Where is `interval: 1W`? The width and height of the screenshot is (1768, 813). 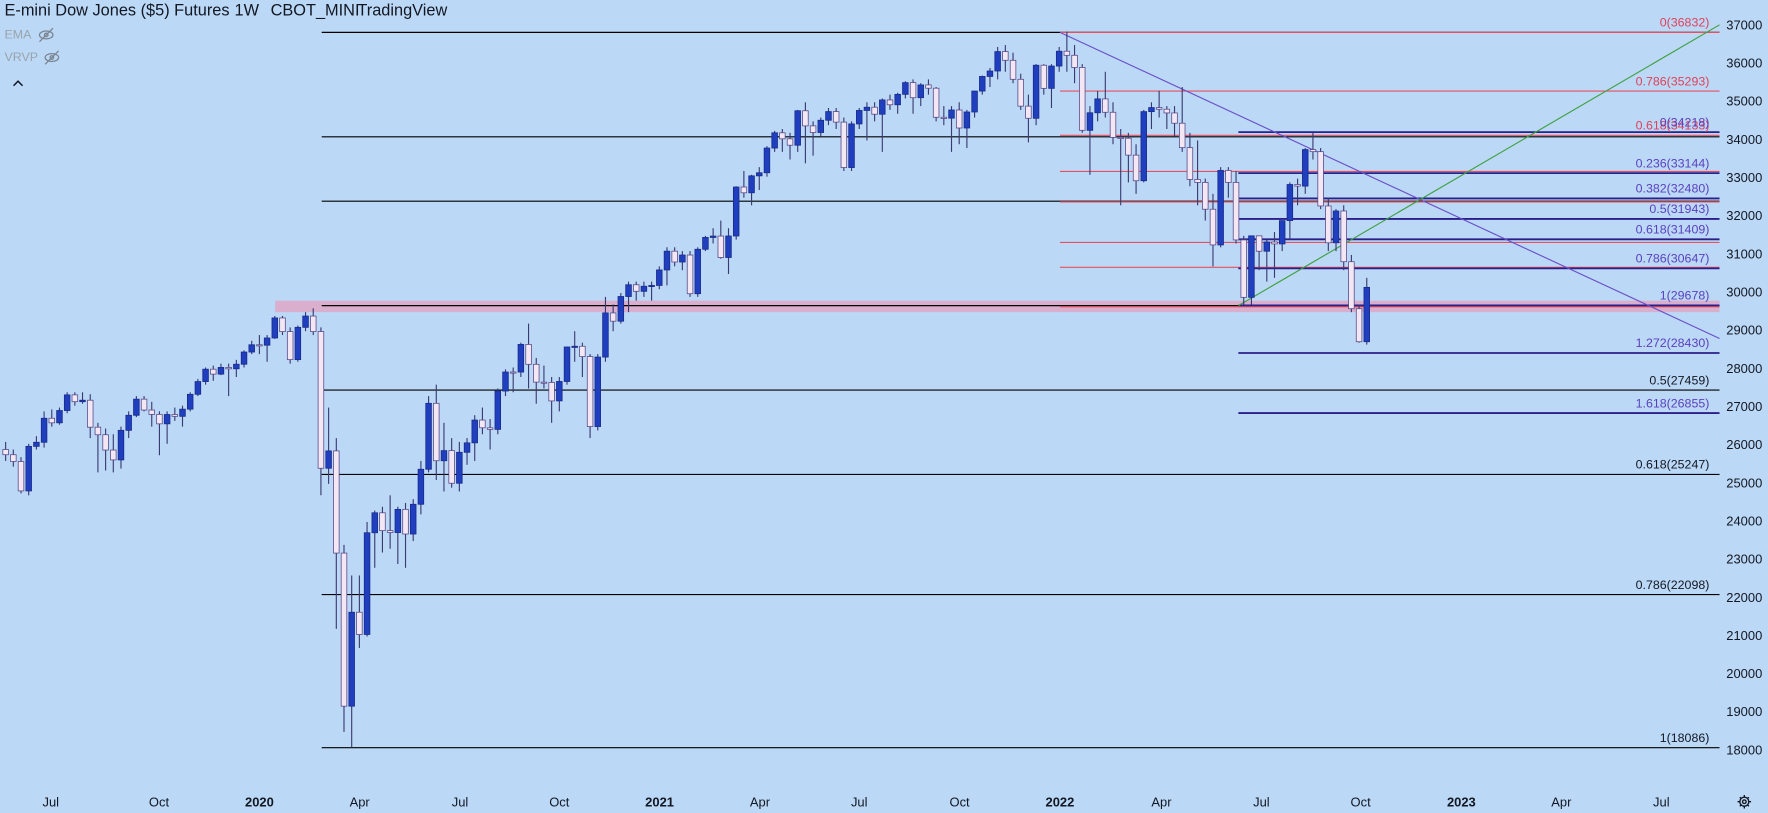 interval: 1W is located at coordinates (247, 11).